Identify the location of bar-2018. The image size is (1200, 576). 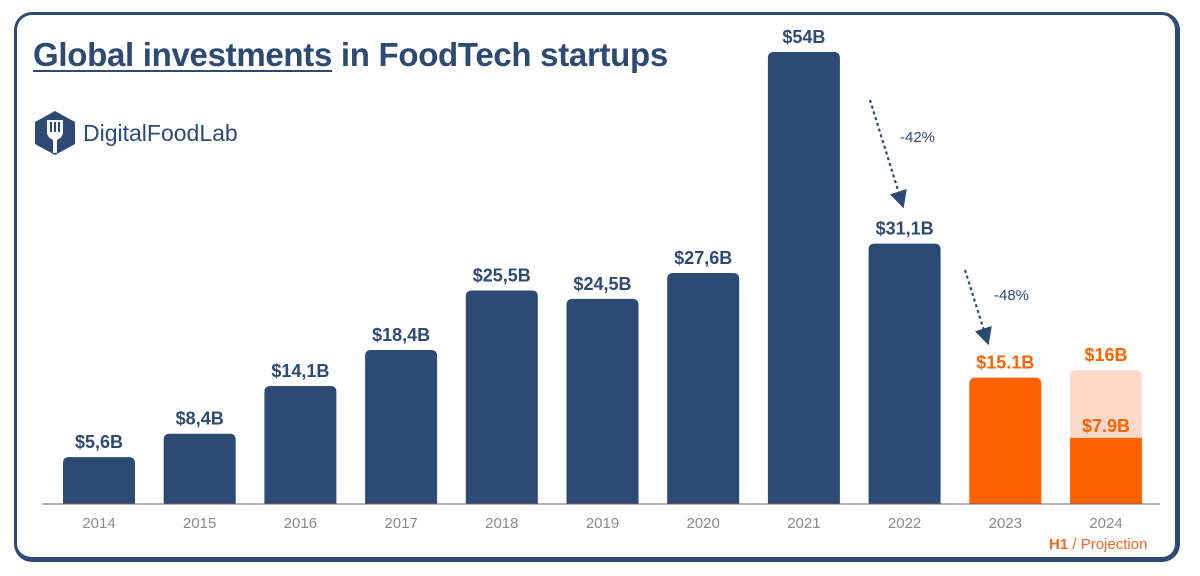
(501, 397).